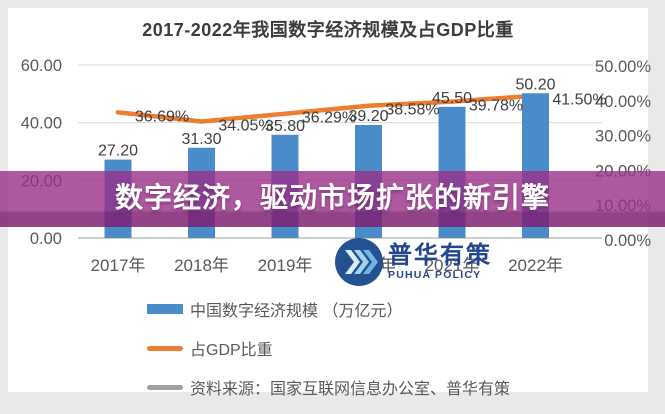  I want to click on legend-swatch-bar-icon, so click(165, 309).